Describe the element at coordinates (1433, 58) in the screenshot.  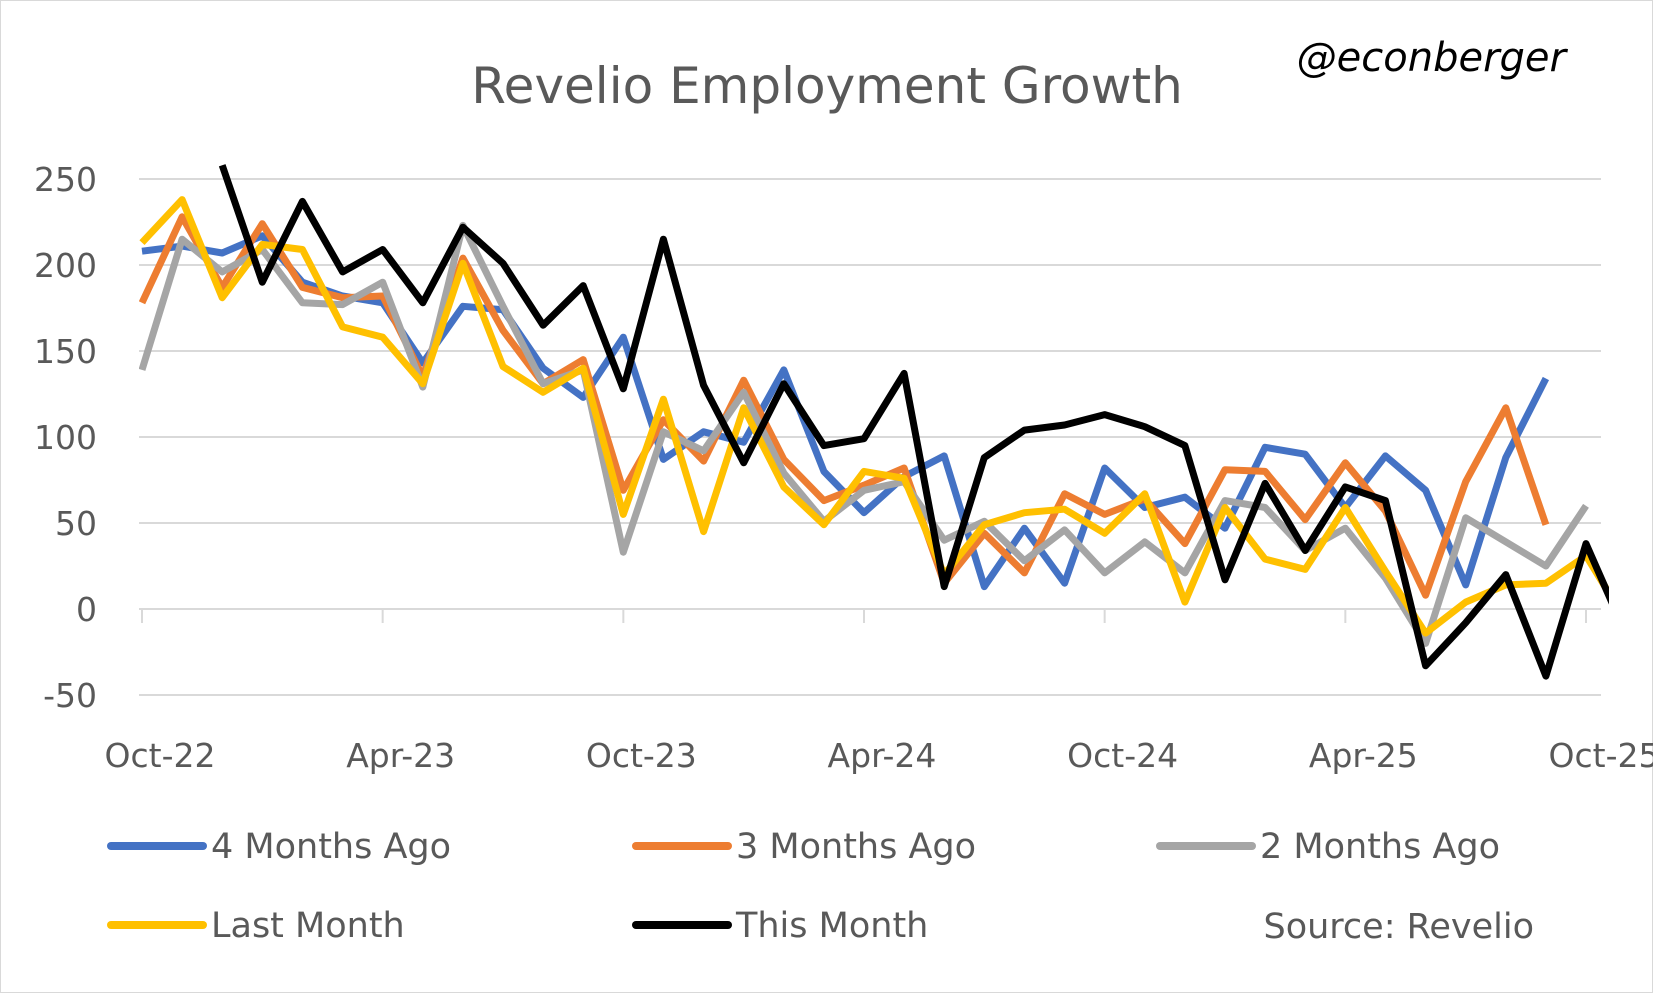
I see `author-handle: @econberger` at that location.